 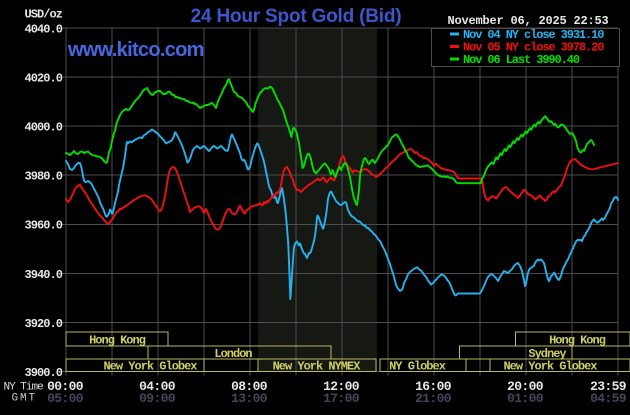 I want to click on svg-text: 04:59, so click(x=608, y=398).